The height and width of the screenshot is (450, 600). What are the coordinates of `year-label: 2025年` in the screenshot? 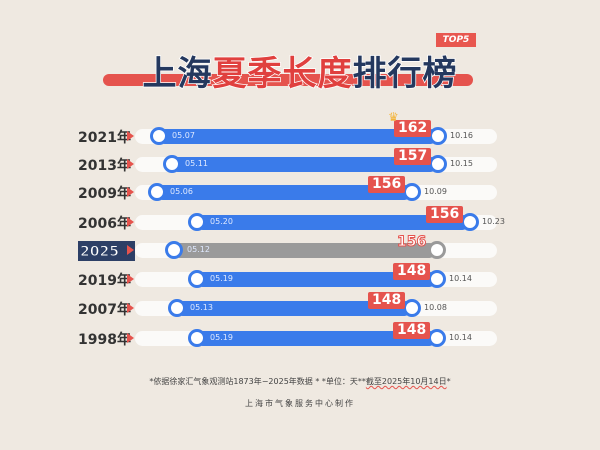 It's located at (106, 251).